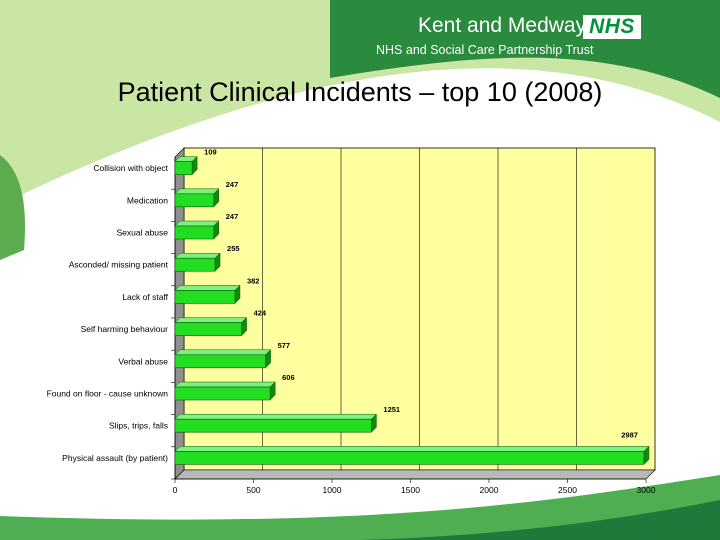 The width and height of the screenshot is (720, 540). I want to click on x-tick-label: 1500, so click(410, 490).